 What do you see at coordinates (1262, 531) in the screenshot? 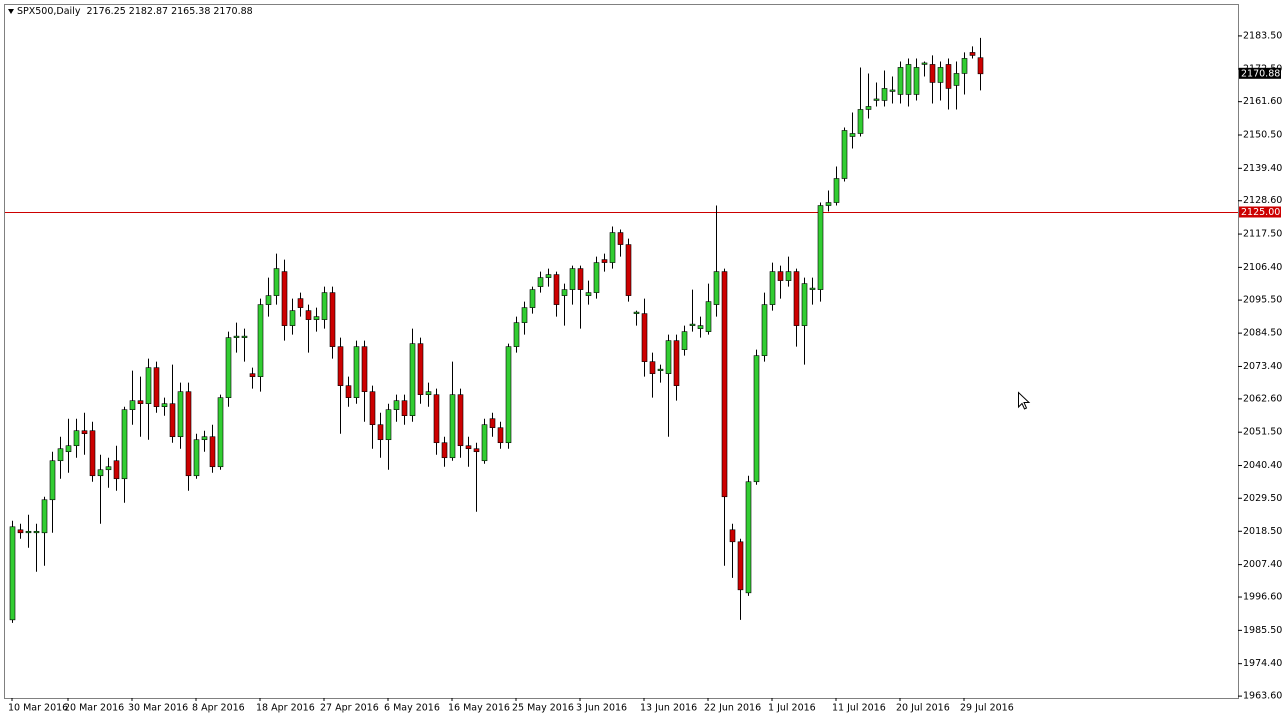
I see `y-tick-label: 2018.50` at bounding box center [1262, 531].